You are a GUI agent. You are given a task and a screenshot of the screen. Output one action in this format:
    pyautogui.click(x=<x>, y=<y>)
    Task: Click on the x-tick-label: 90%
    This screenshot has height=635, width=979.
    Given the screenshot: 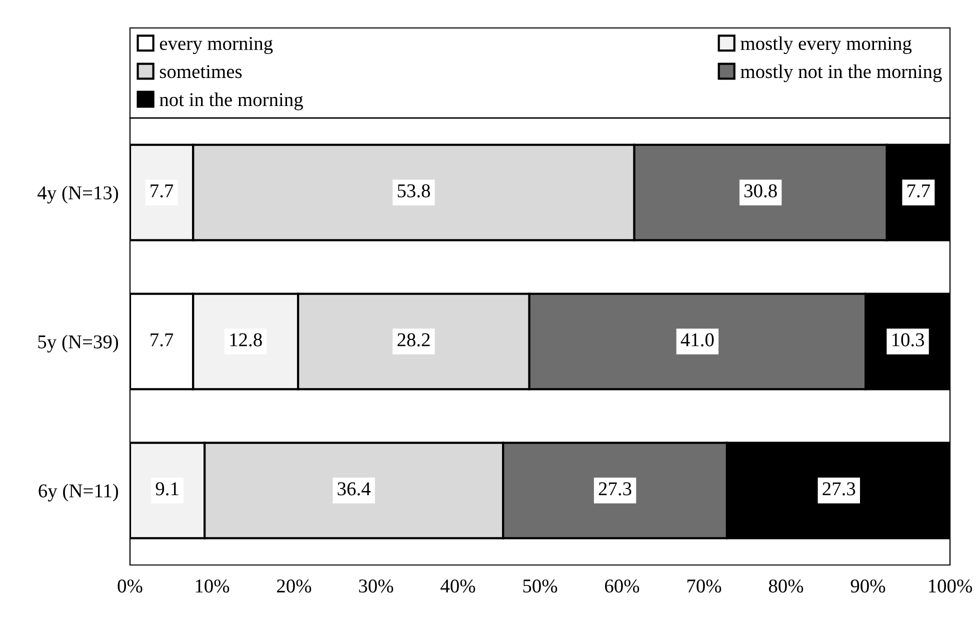 What is the action you would take?
    pyautogui.click(x=868, y=586)
    